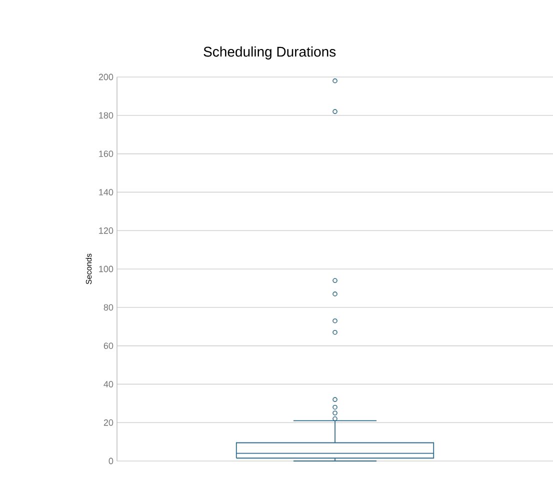 The image size is (553, 482). Describe the element at coordinates (109, 384) in the screenshot. I see `y-tick-label: 40` at that location.